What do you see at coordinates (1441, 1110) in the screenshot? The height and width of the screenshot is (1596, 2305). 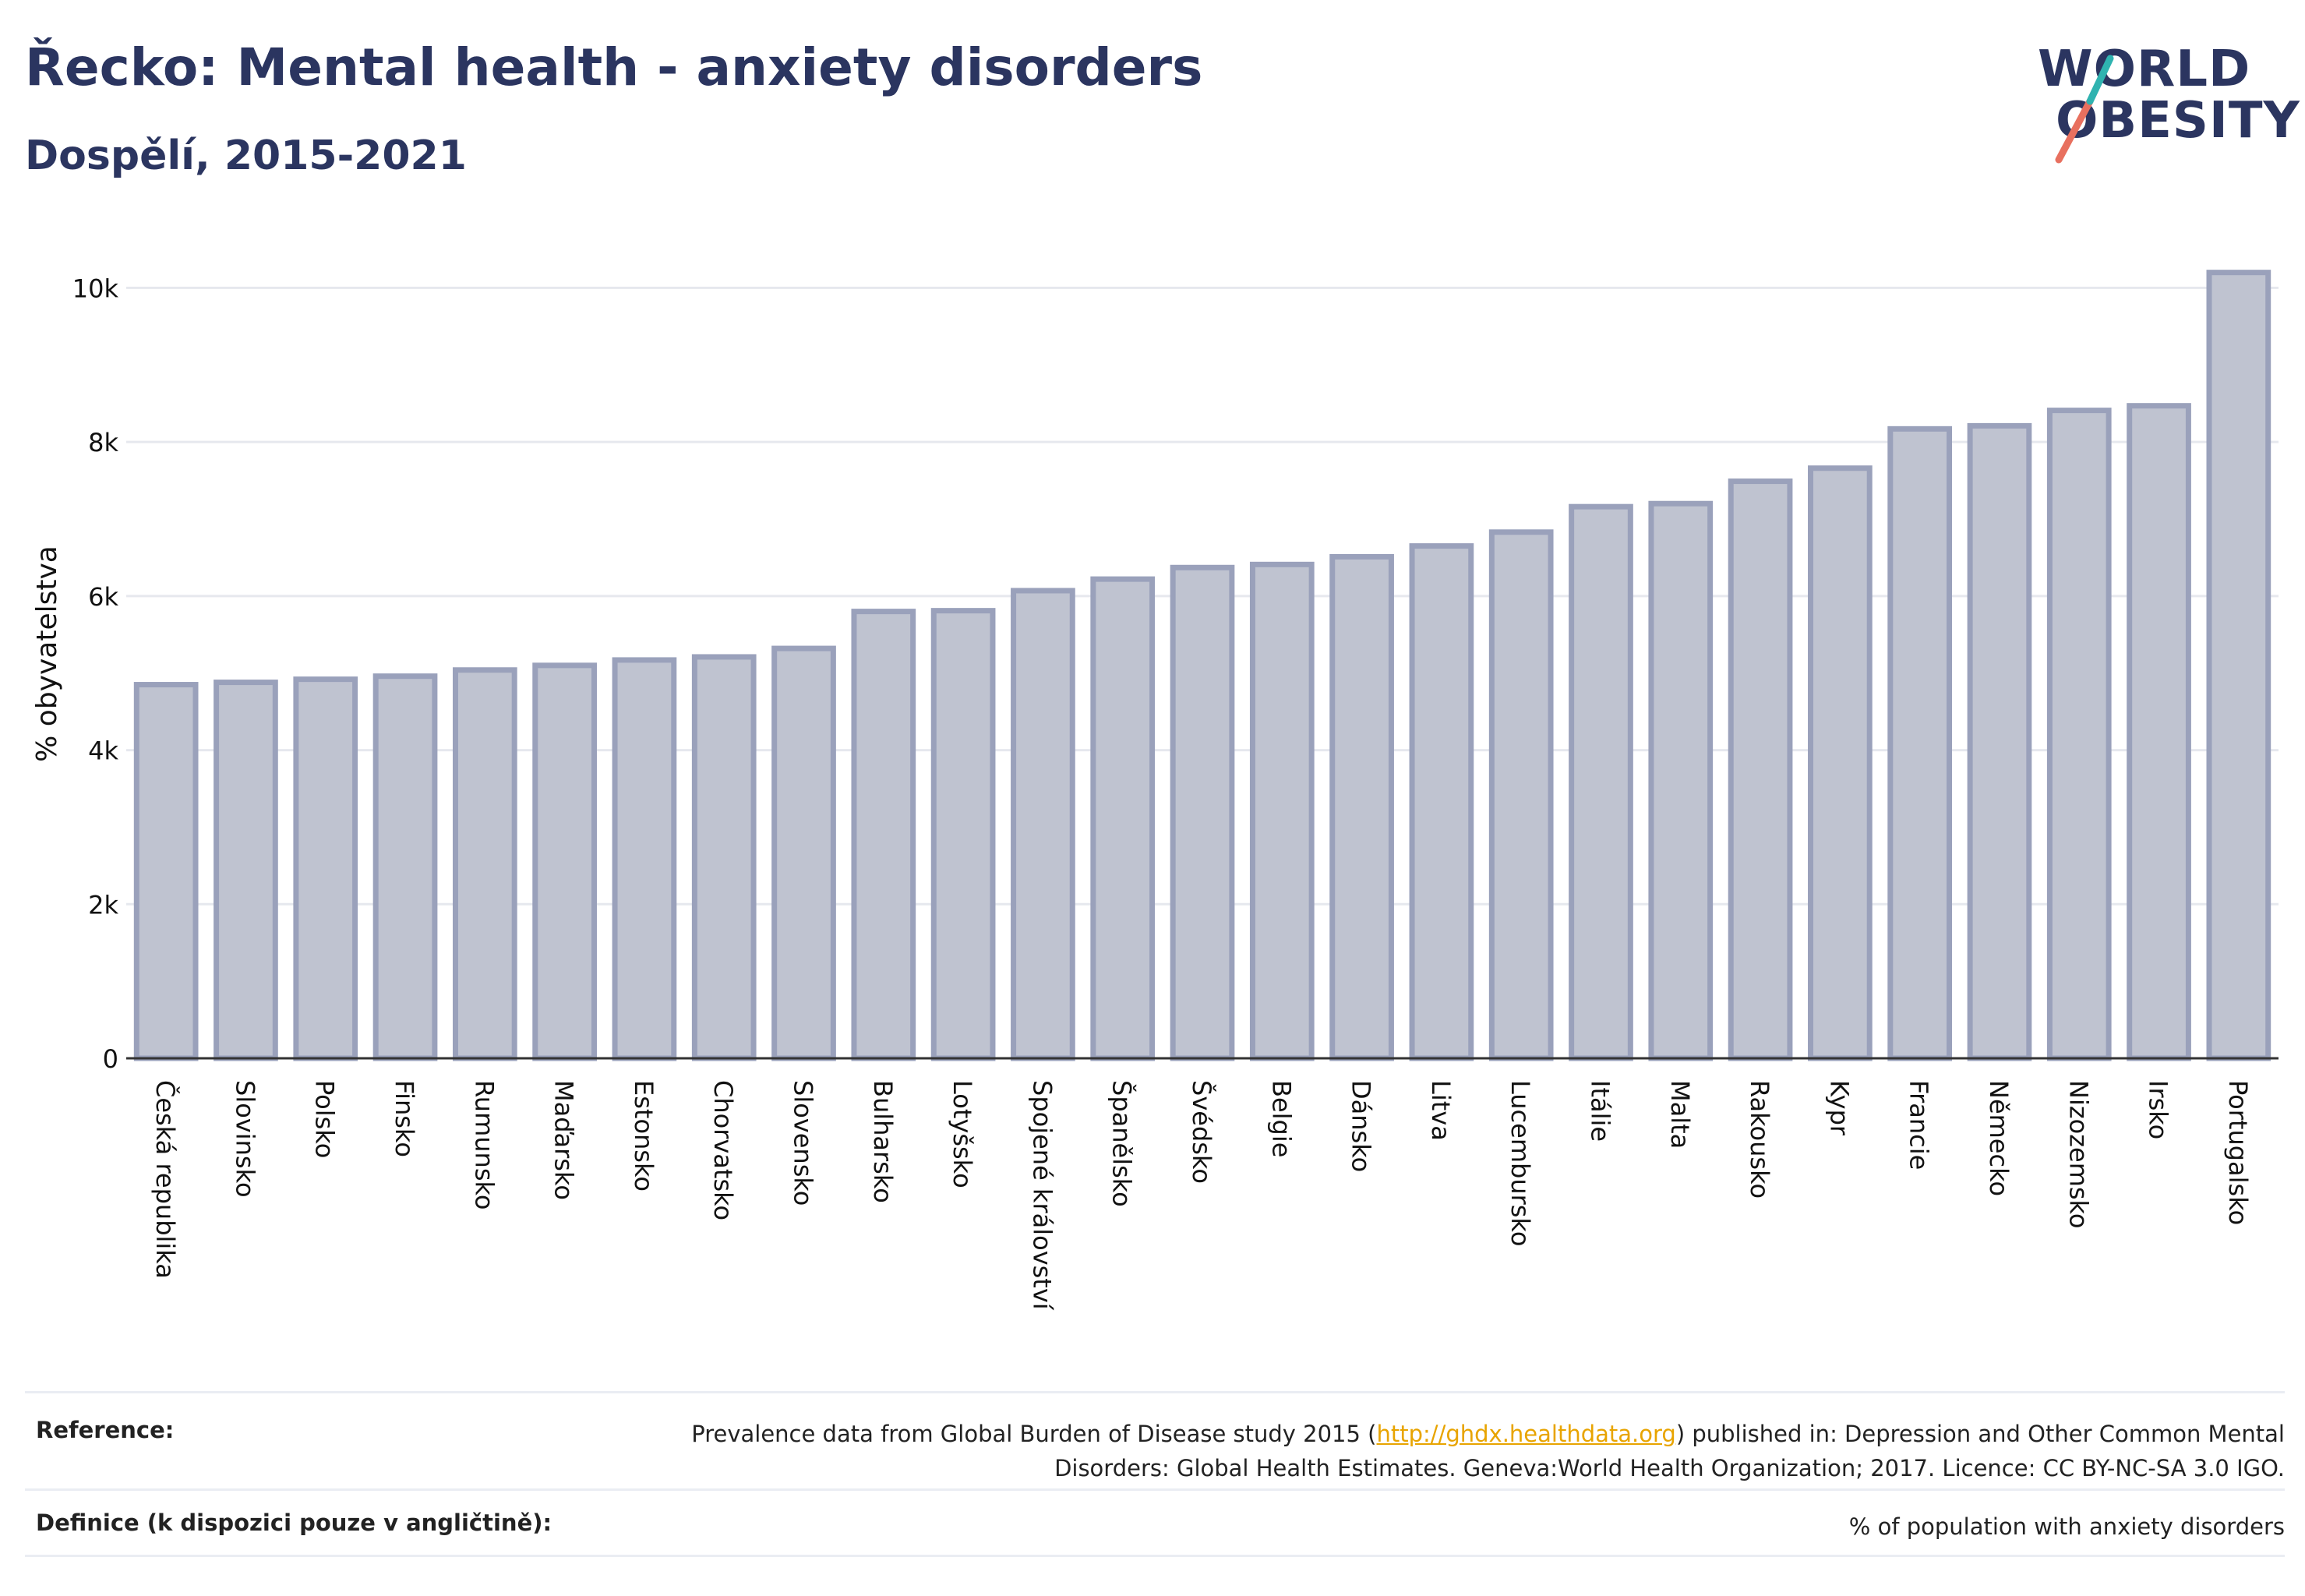 I see `x-tick-label: Litva` at bounding box center [1441, 1110].